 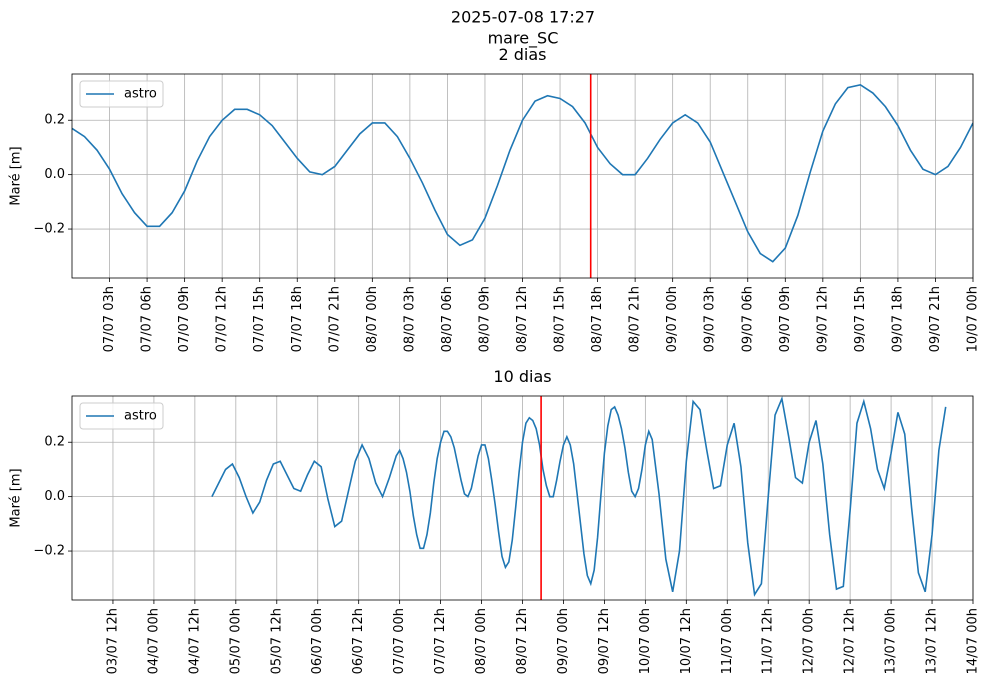 I want to click on suptitle: mare_SC, so click(x=523, y=39).